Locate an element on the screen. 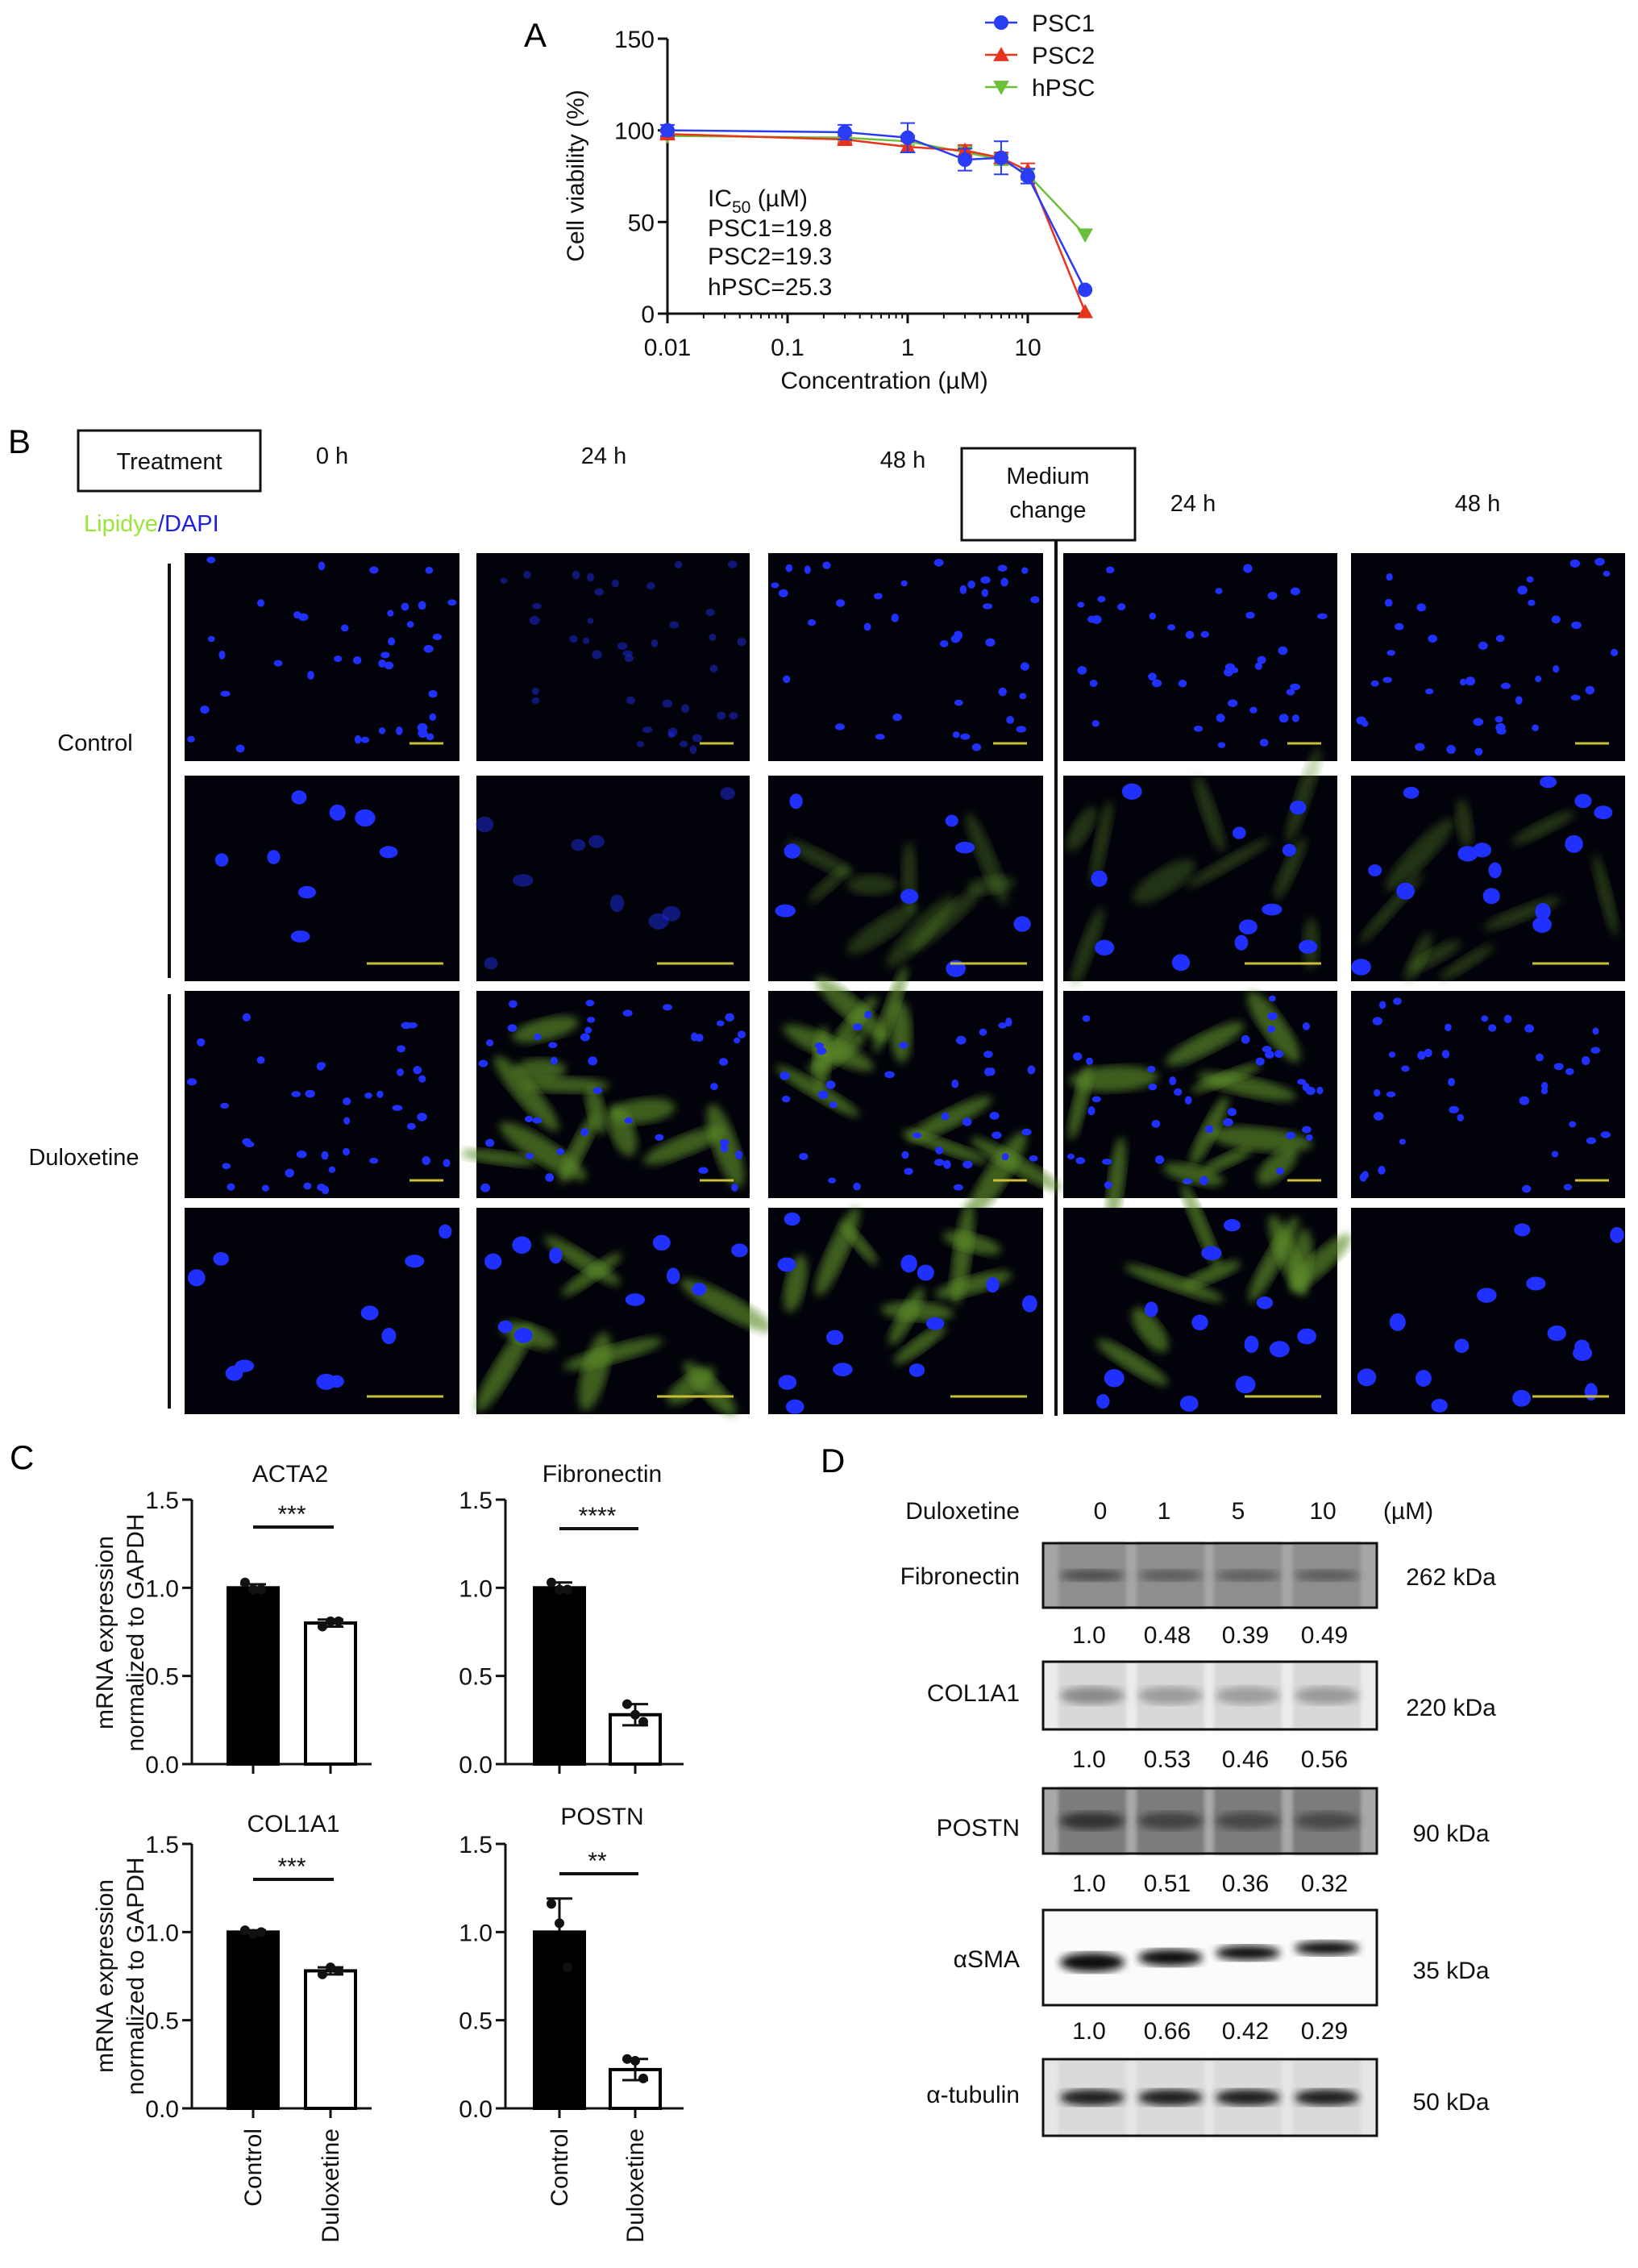 Image resolution: width=1638 pixels, height=2268 pixels. ic50-hpsc: hPSC=25.3 is located at coordinates (770, 288).